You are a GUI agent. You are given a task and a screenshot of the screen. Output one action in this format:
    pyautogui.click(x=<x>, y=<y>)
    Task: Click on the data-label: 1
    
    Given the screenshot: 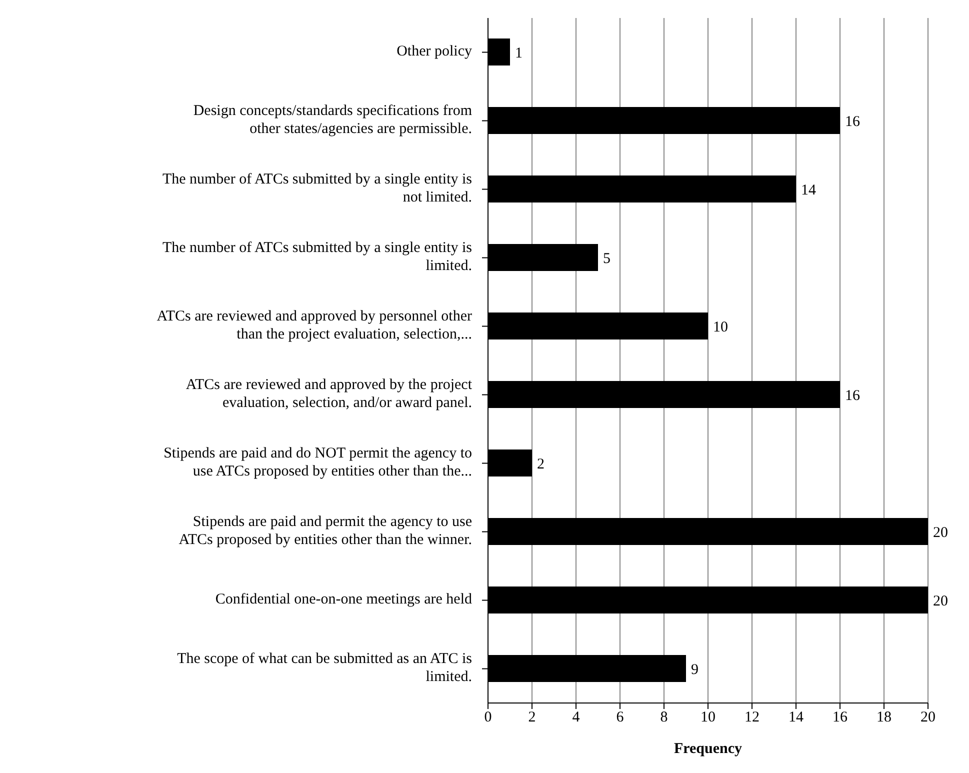 What is the action you would take?
    pyautogui.click(x=518, y=53)
    